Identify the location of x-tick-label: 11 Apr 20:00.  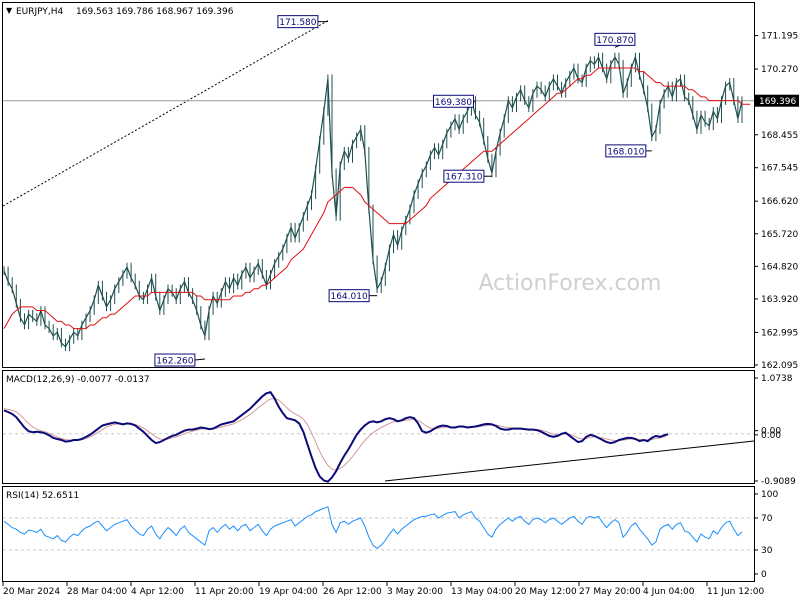
(224, 592).